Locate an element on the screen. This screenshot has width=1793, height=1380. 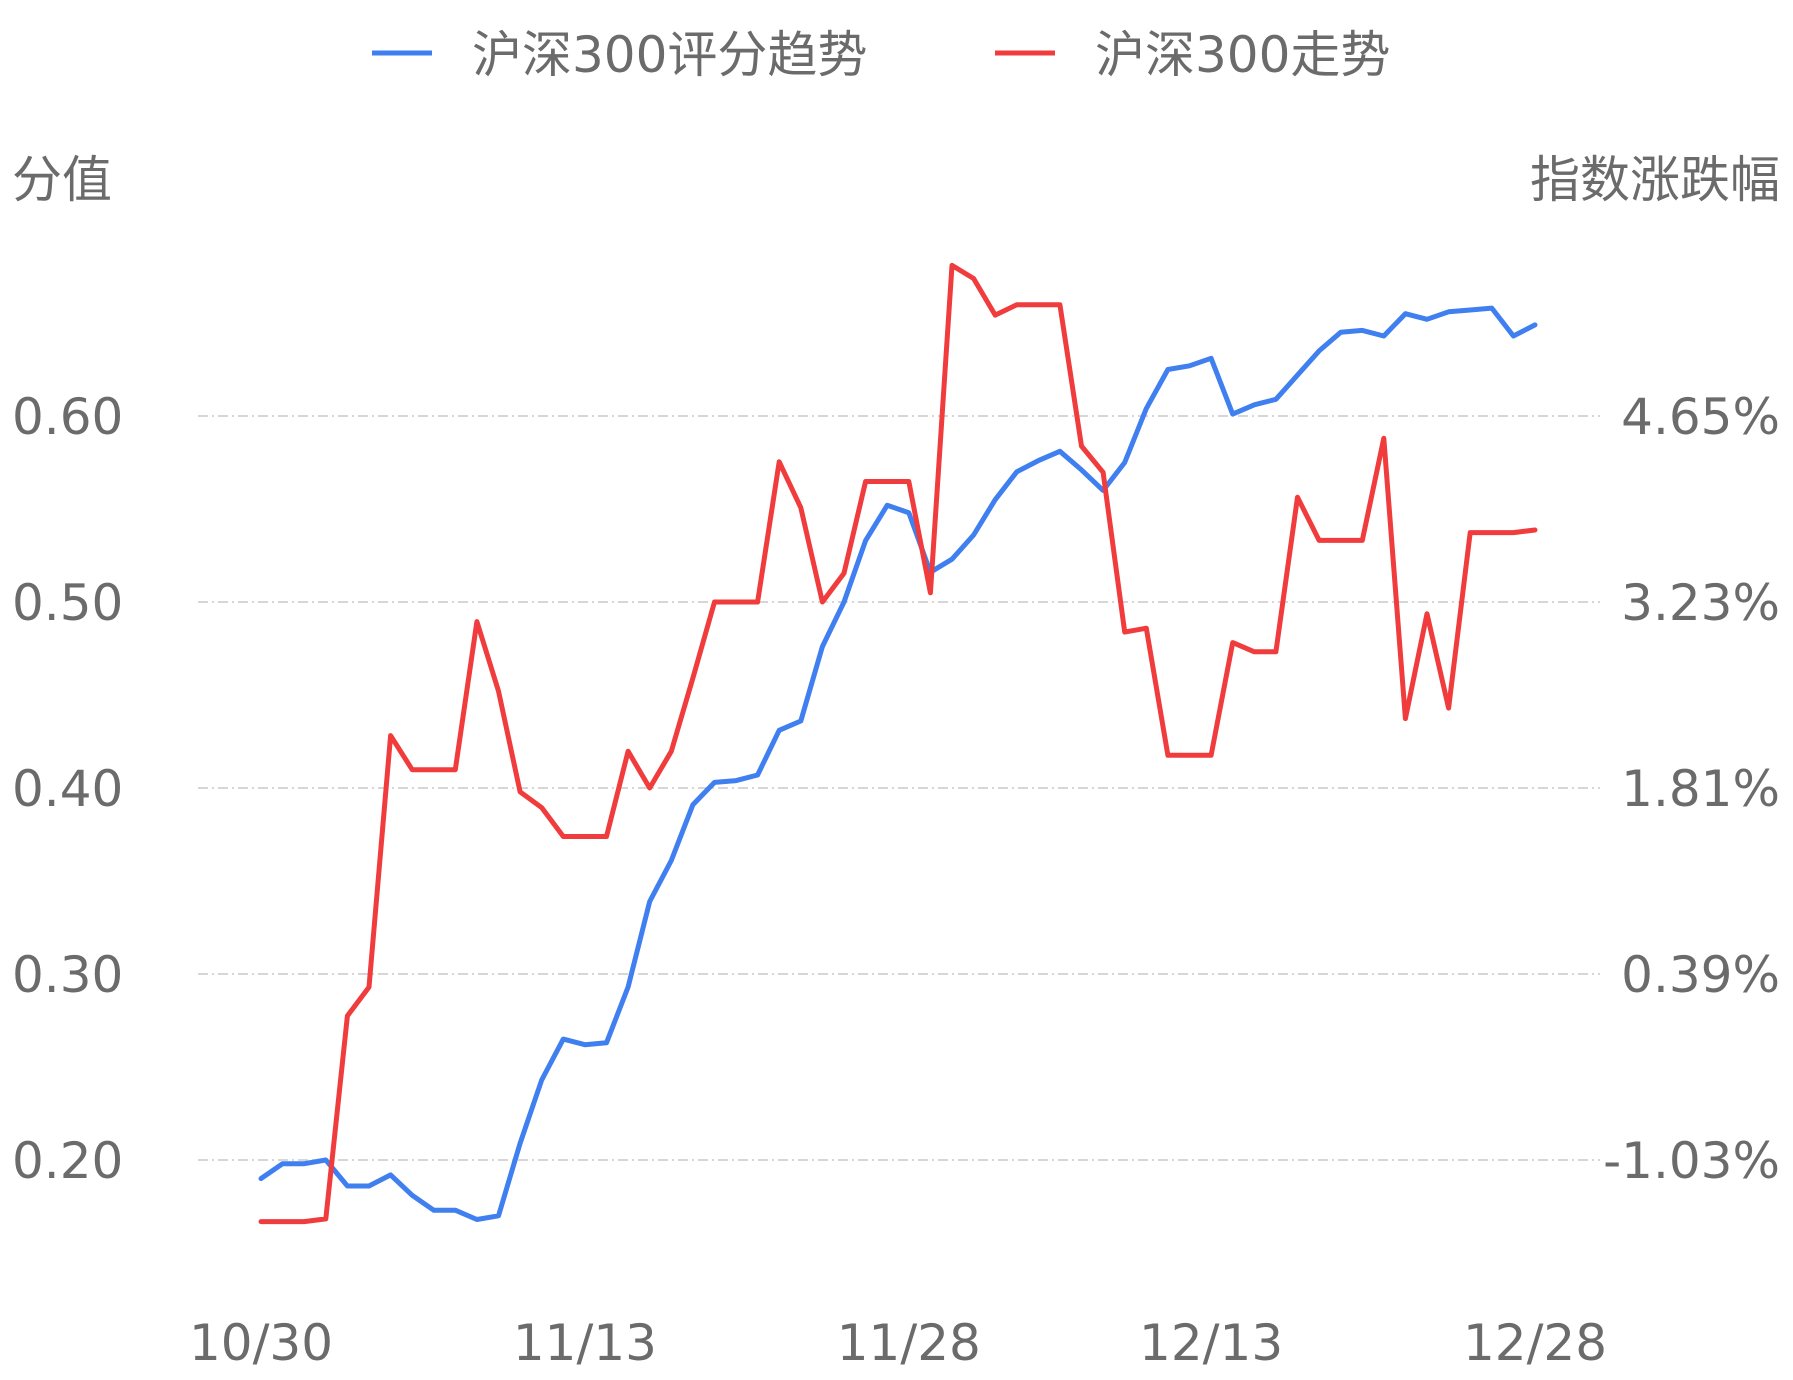
right-tick-label: 3.23% is located at coordinates (1700, 603).